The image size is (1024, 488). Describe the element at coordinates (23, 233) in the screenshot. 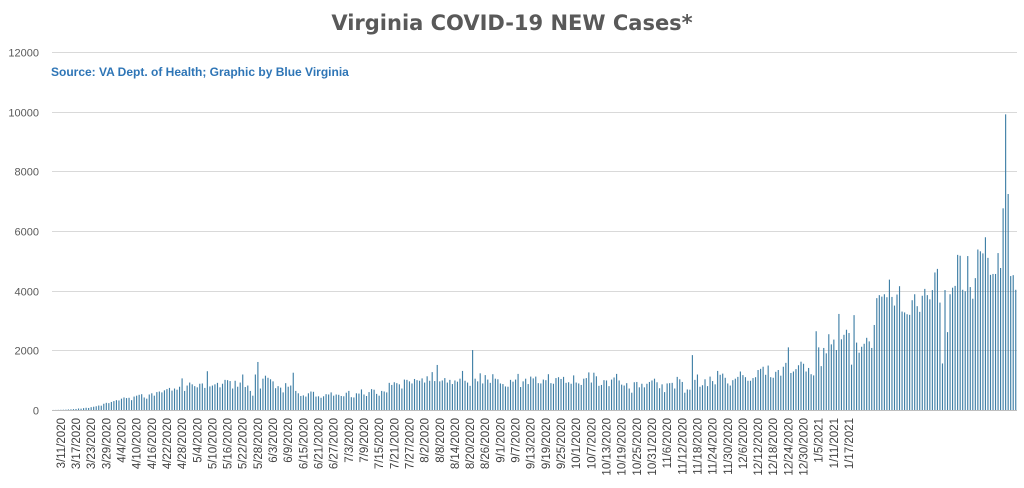

I see `y-axis: 0 2000 4000 6000 8000 10000 12000` at that location.